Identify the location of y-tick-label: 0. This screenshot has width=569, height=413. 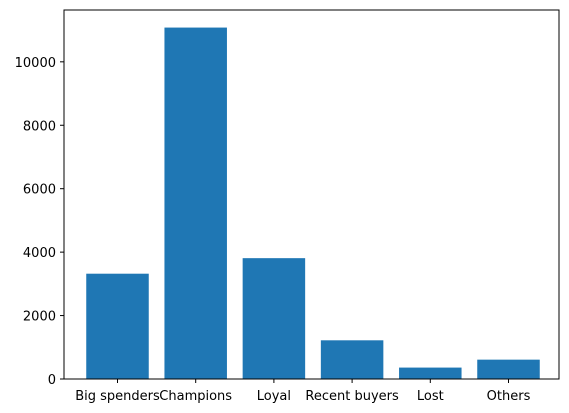
(52, 380).